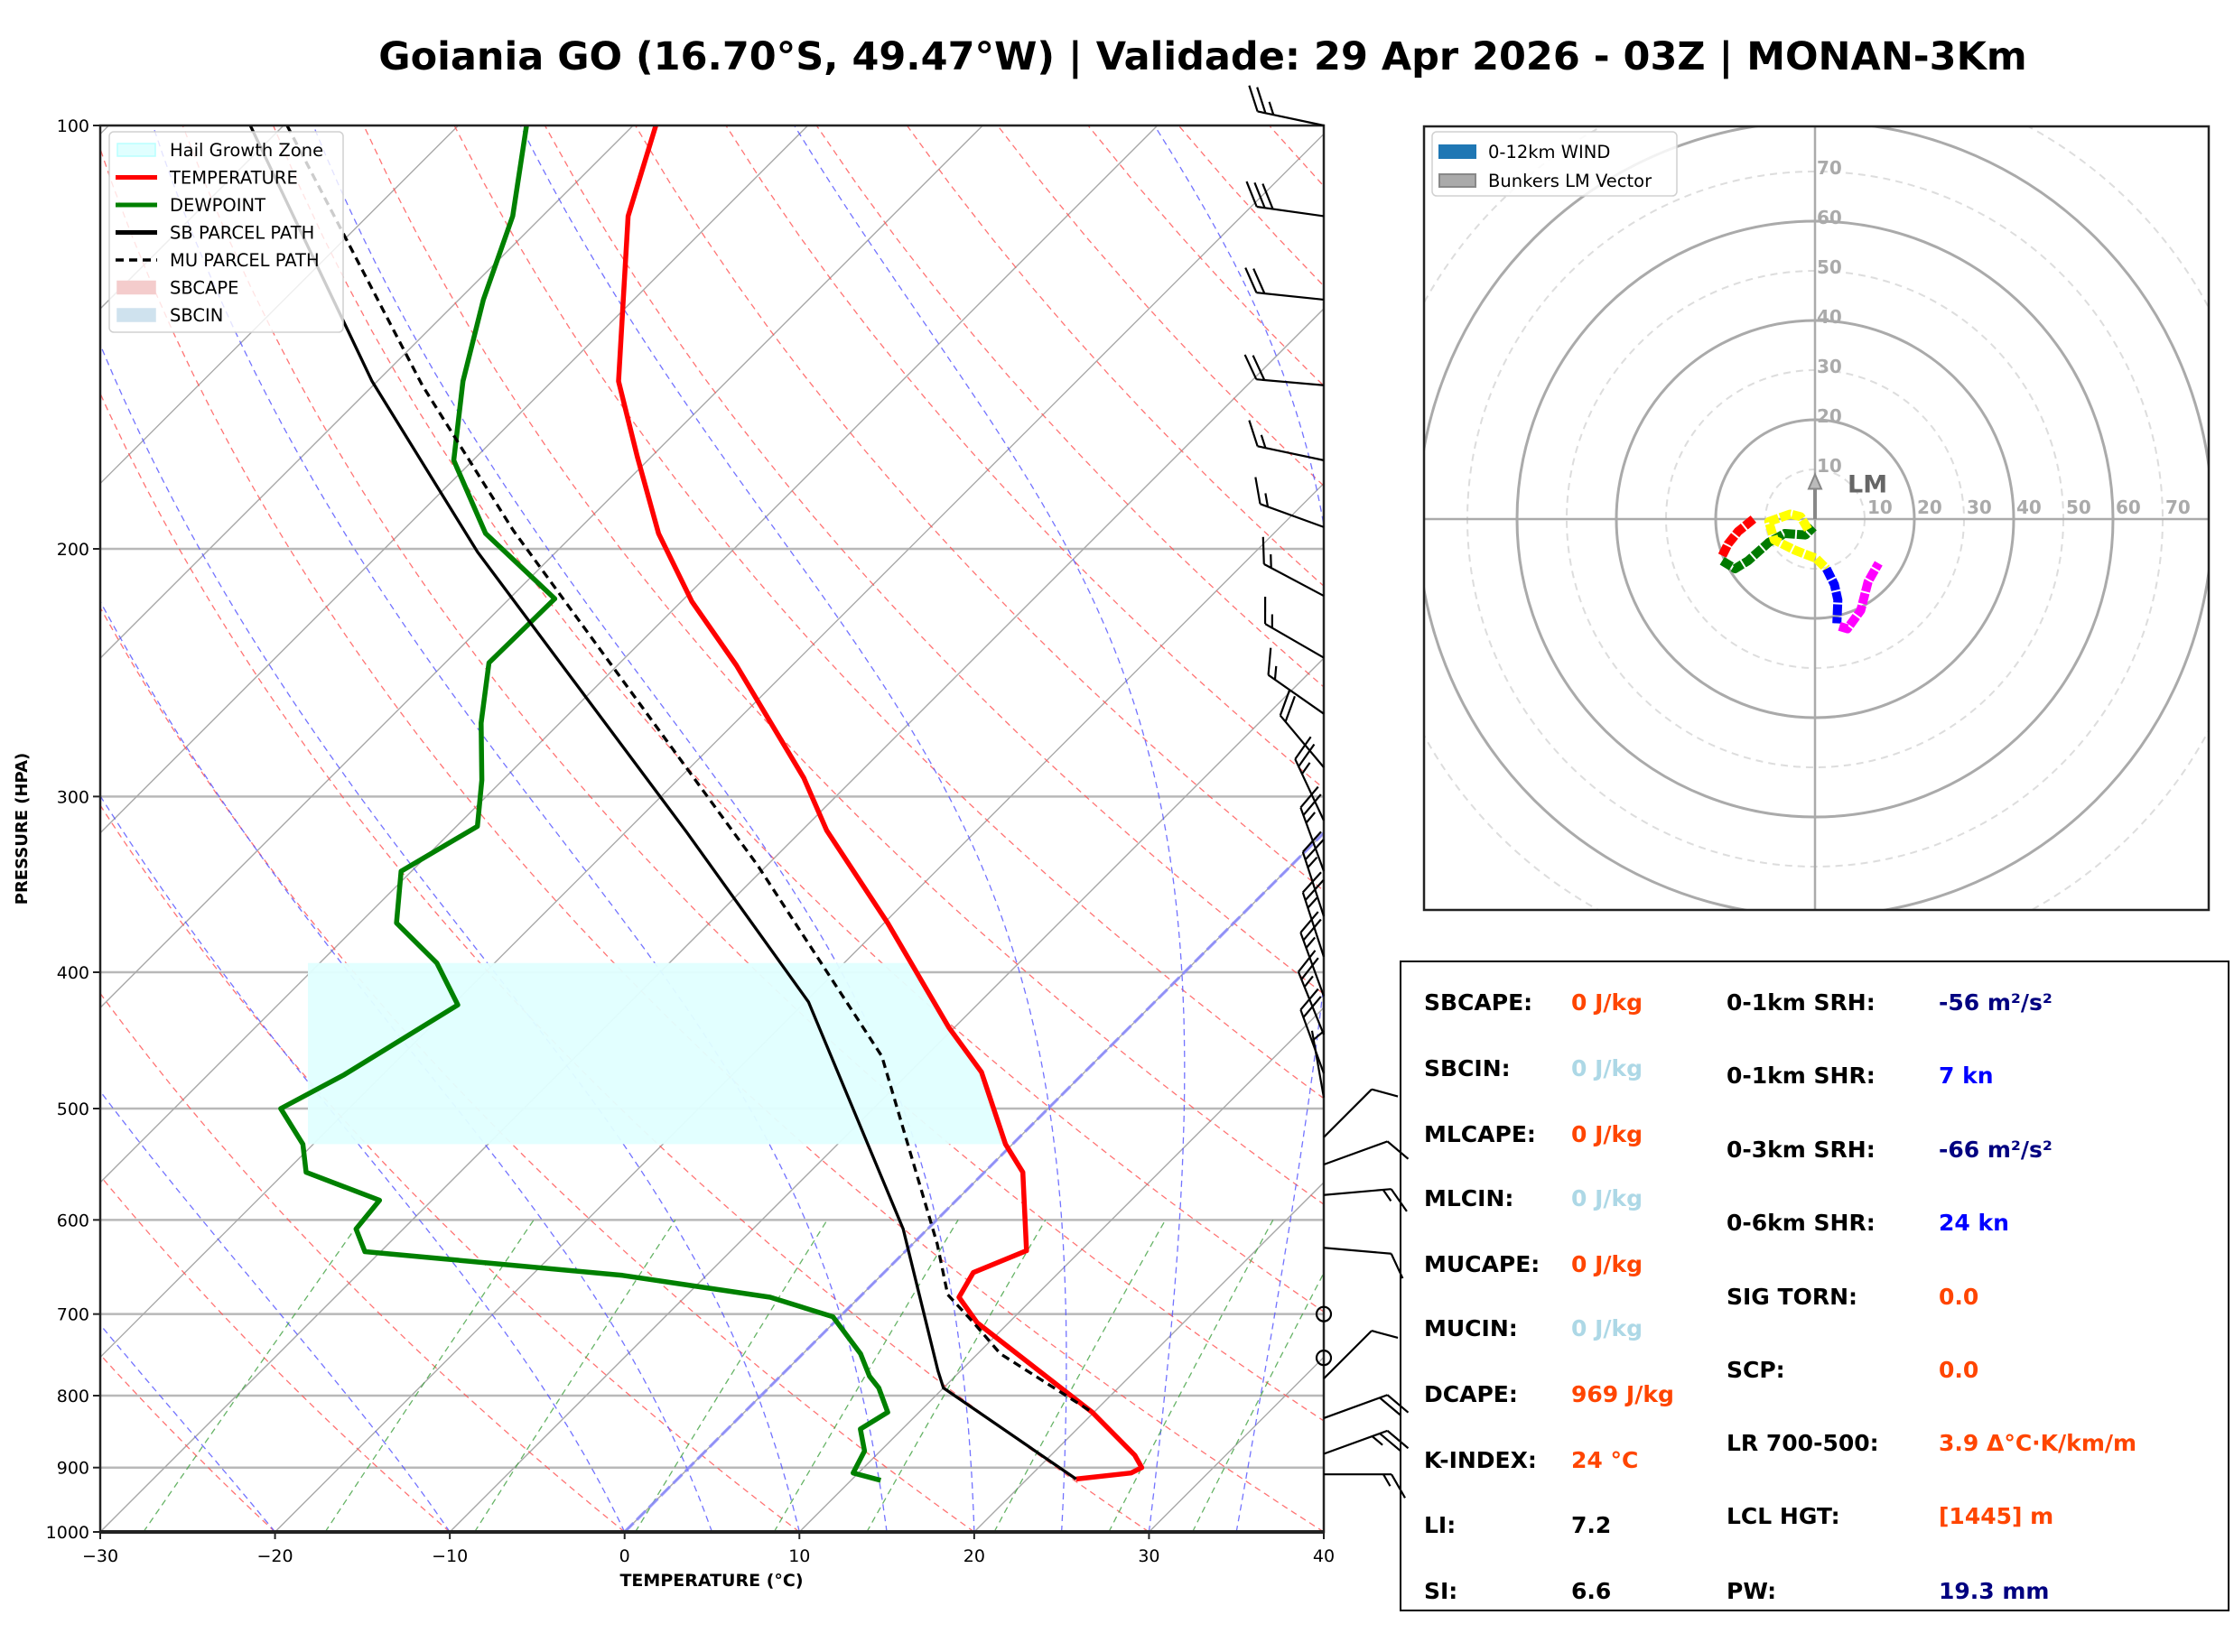  What do you see at coordinates (73, 1109) in the screenshot?
I see `y-tick-label: 500` at bounding box center [73, 1109].